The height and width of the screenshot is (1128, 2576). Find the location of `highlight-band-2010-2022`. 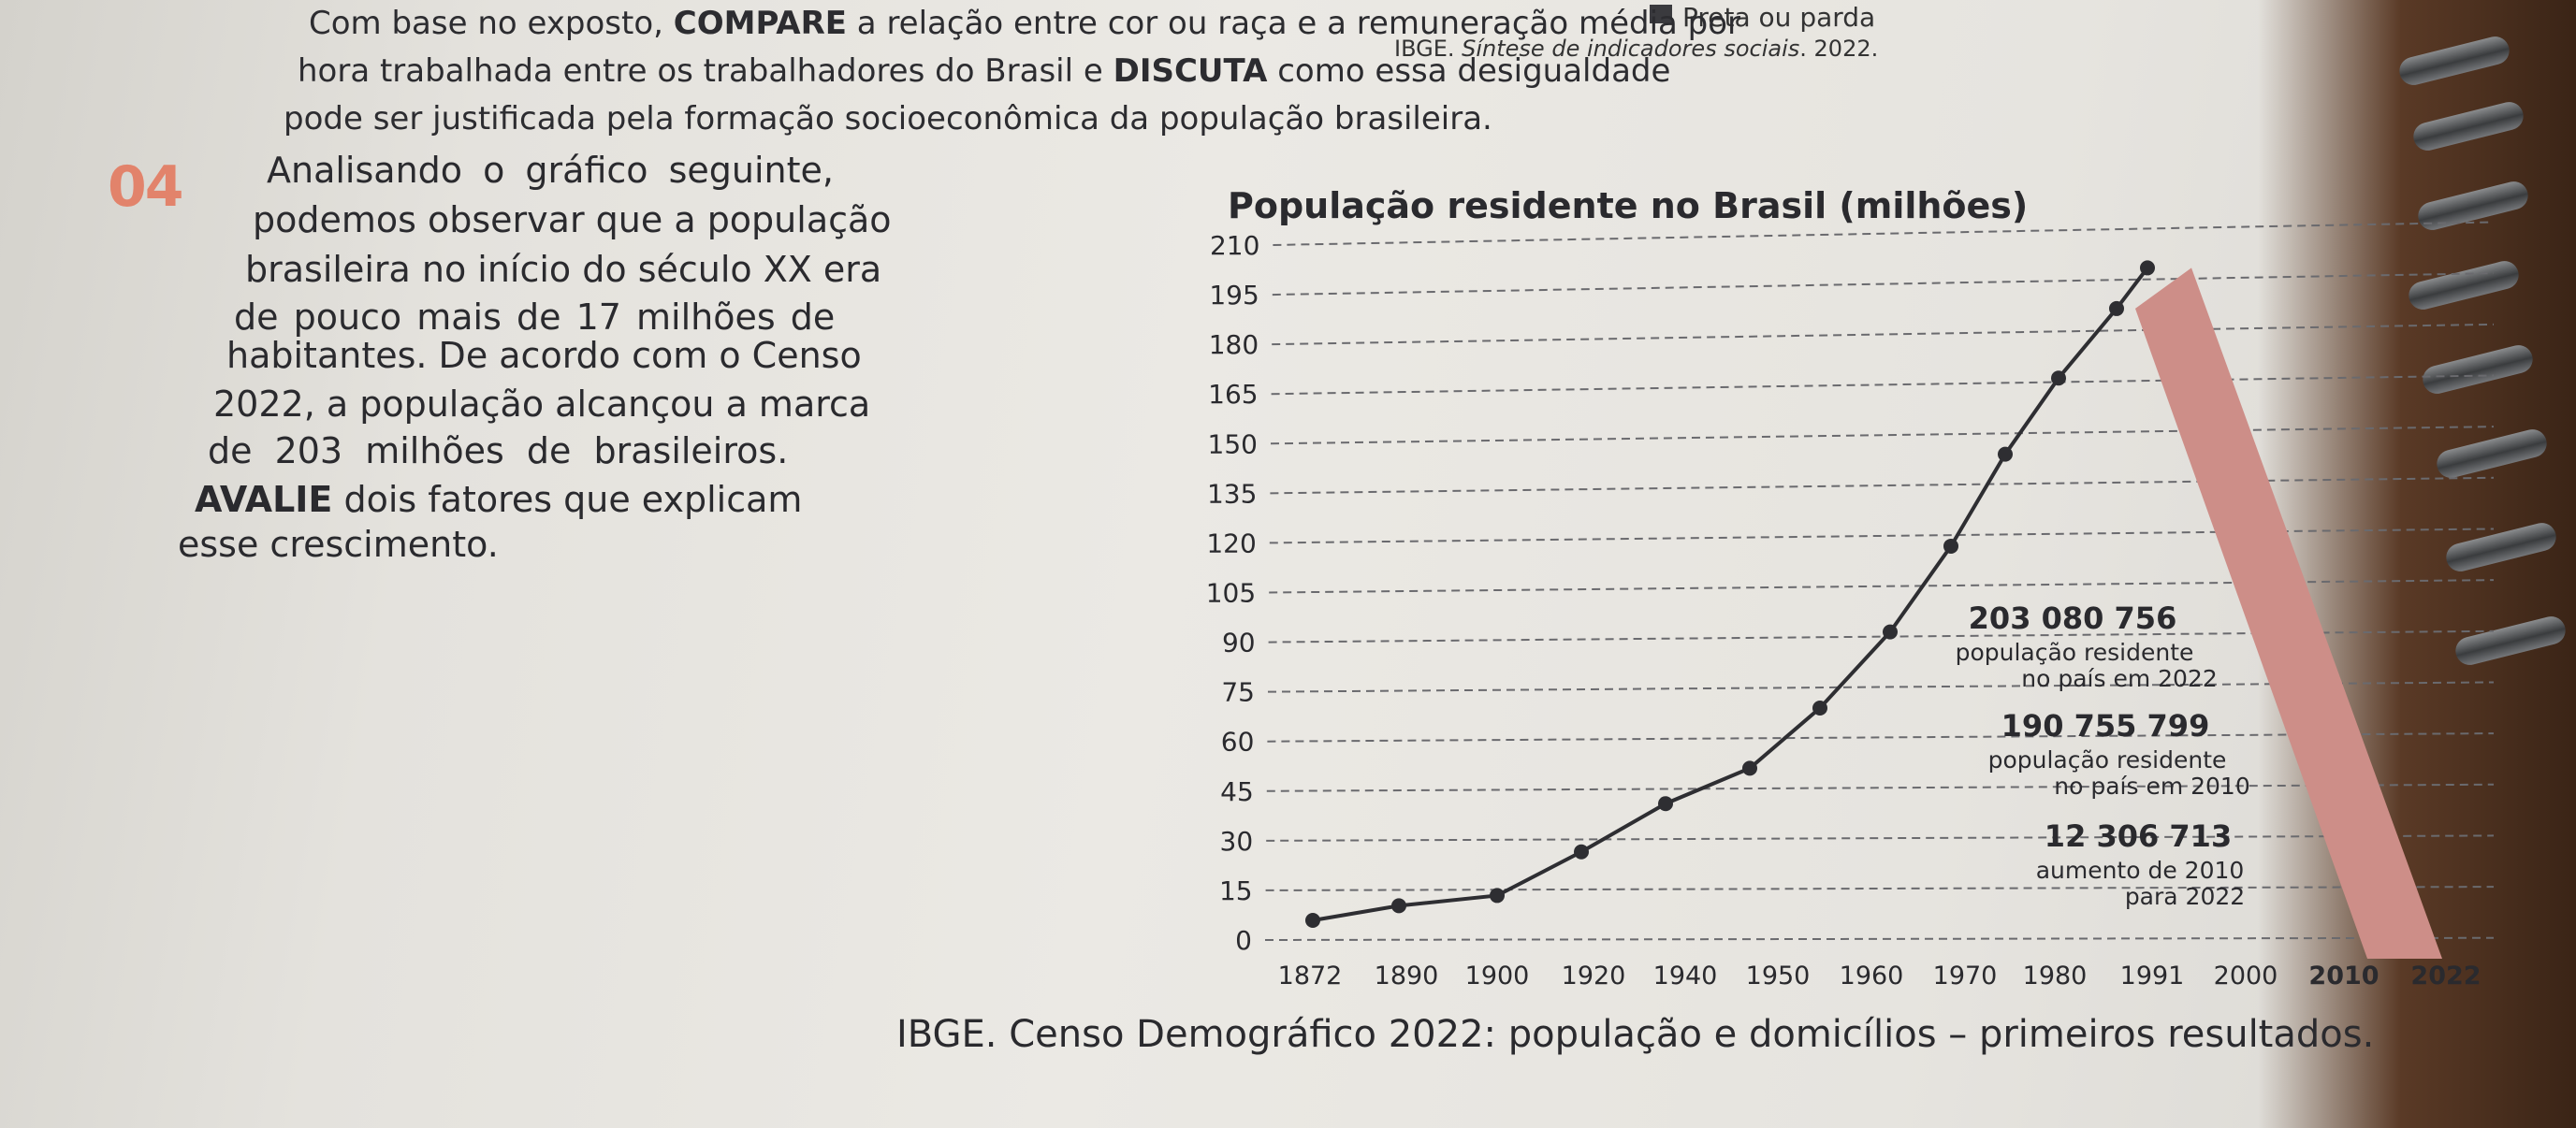

highlight-band-2010-2022 is located at coordinates (2288, 614).